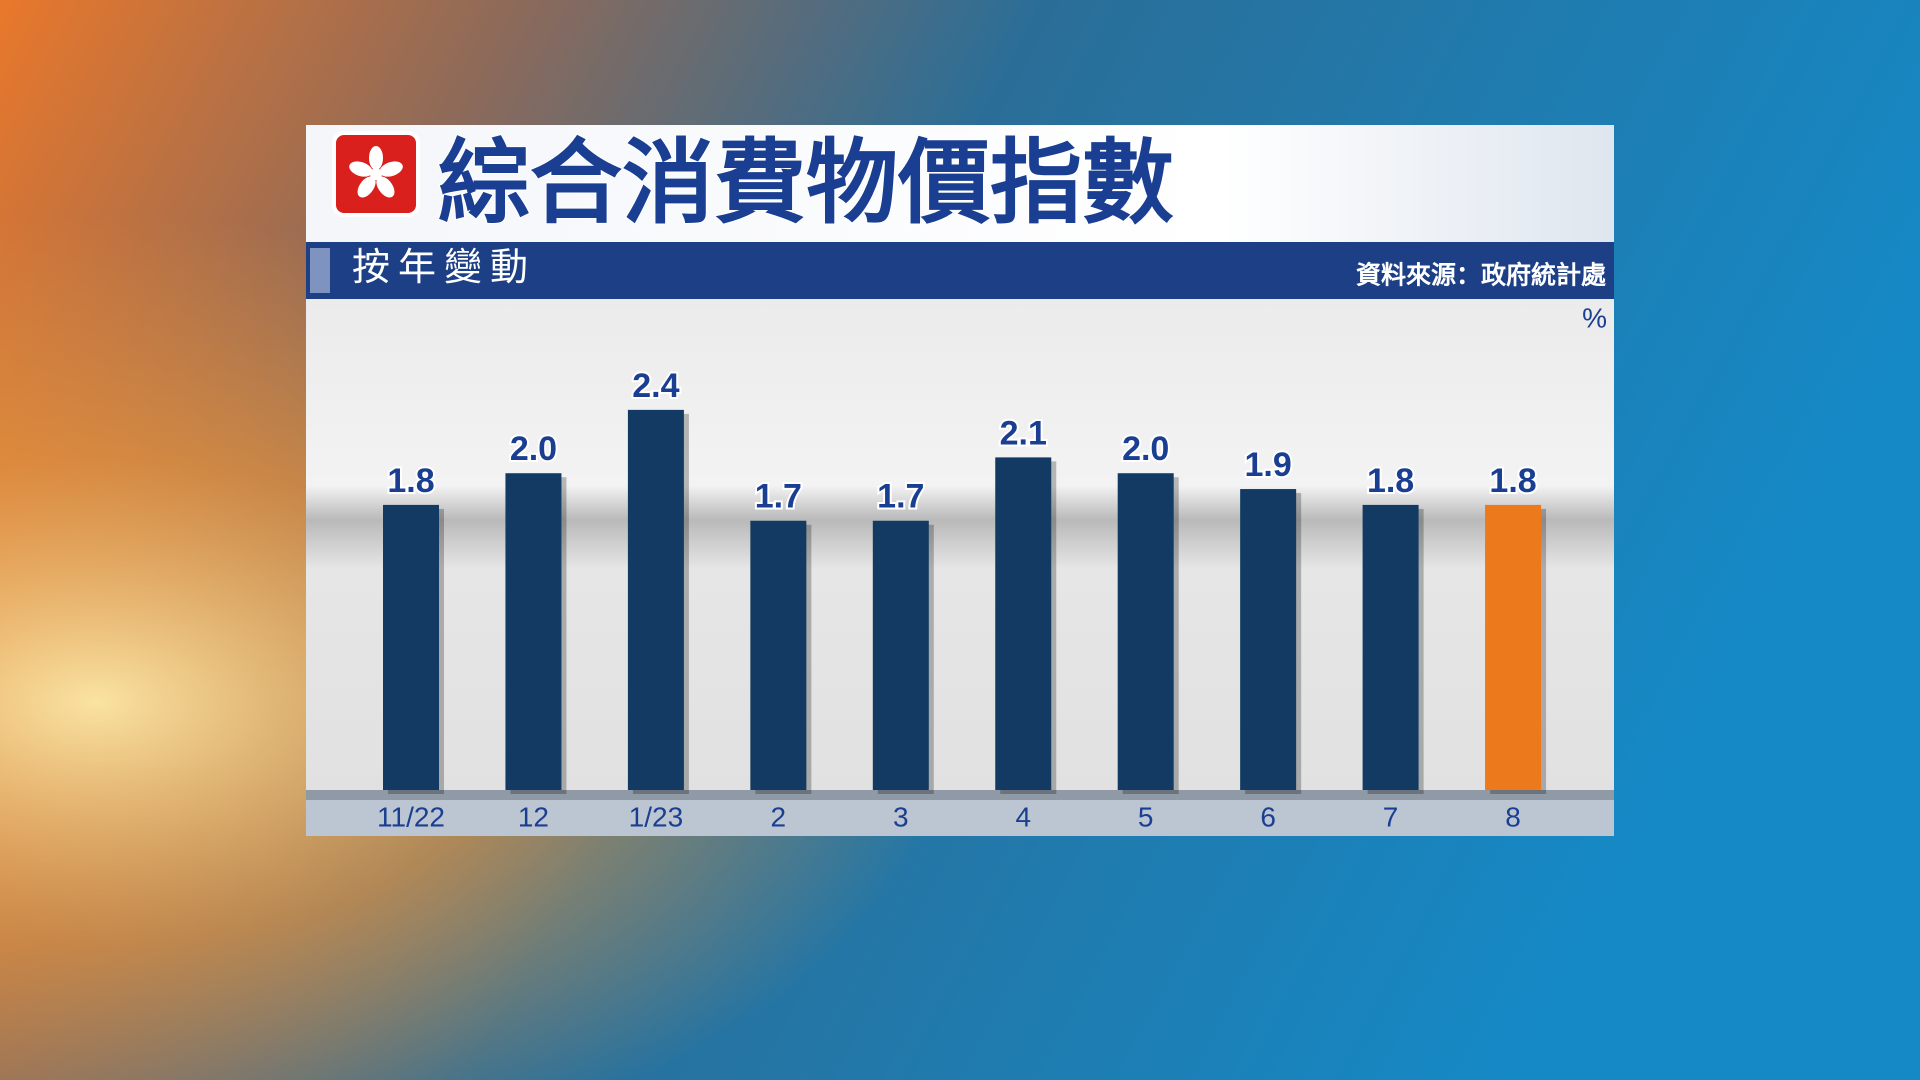 The width and height of the screenshot is (1920, 1080). I want to click on subtitle-marker, so click(320, 270).